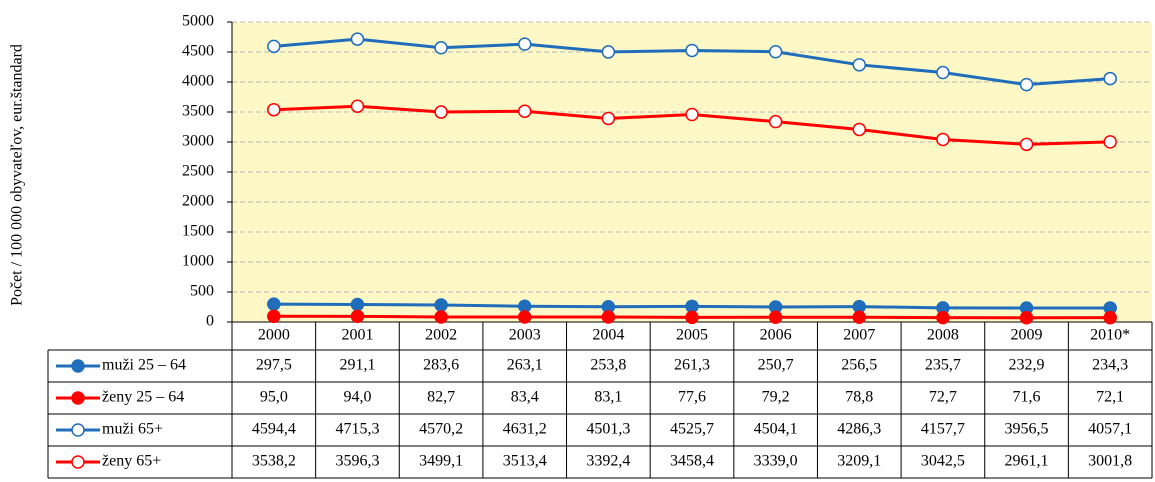 The image size is (1155, 482). I want to click on y-tick-label: 5000, so click(198, 21).